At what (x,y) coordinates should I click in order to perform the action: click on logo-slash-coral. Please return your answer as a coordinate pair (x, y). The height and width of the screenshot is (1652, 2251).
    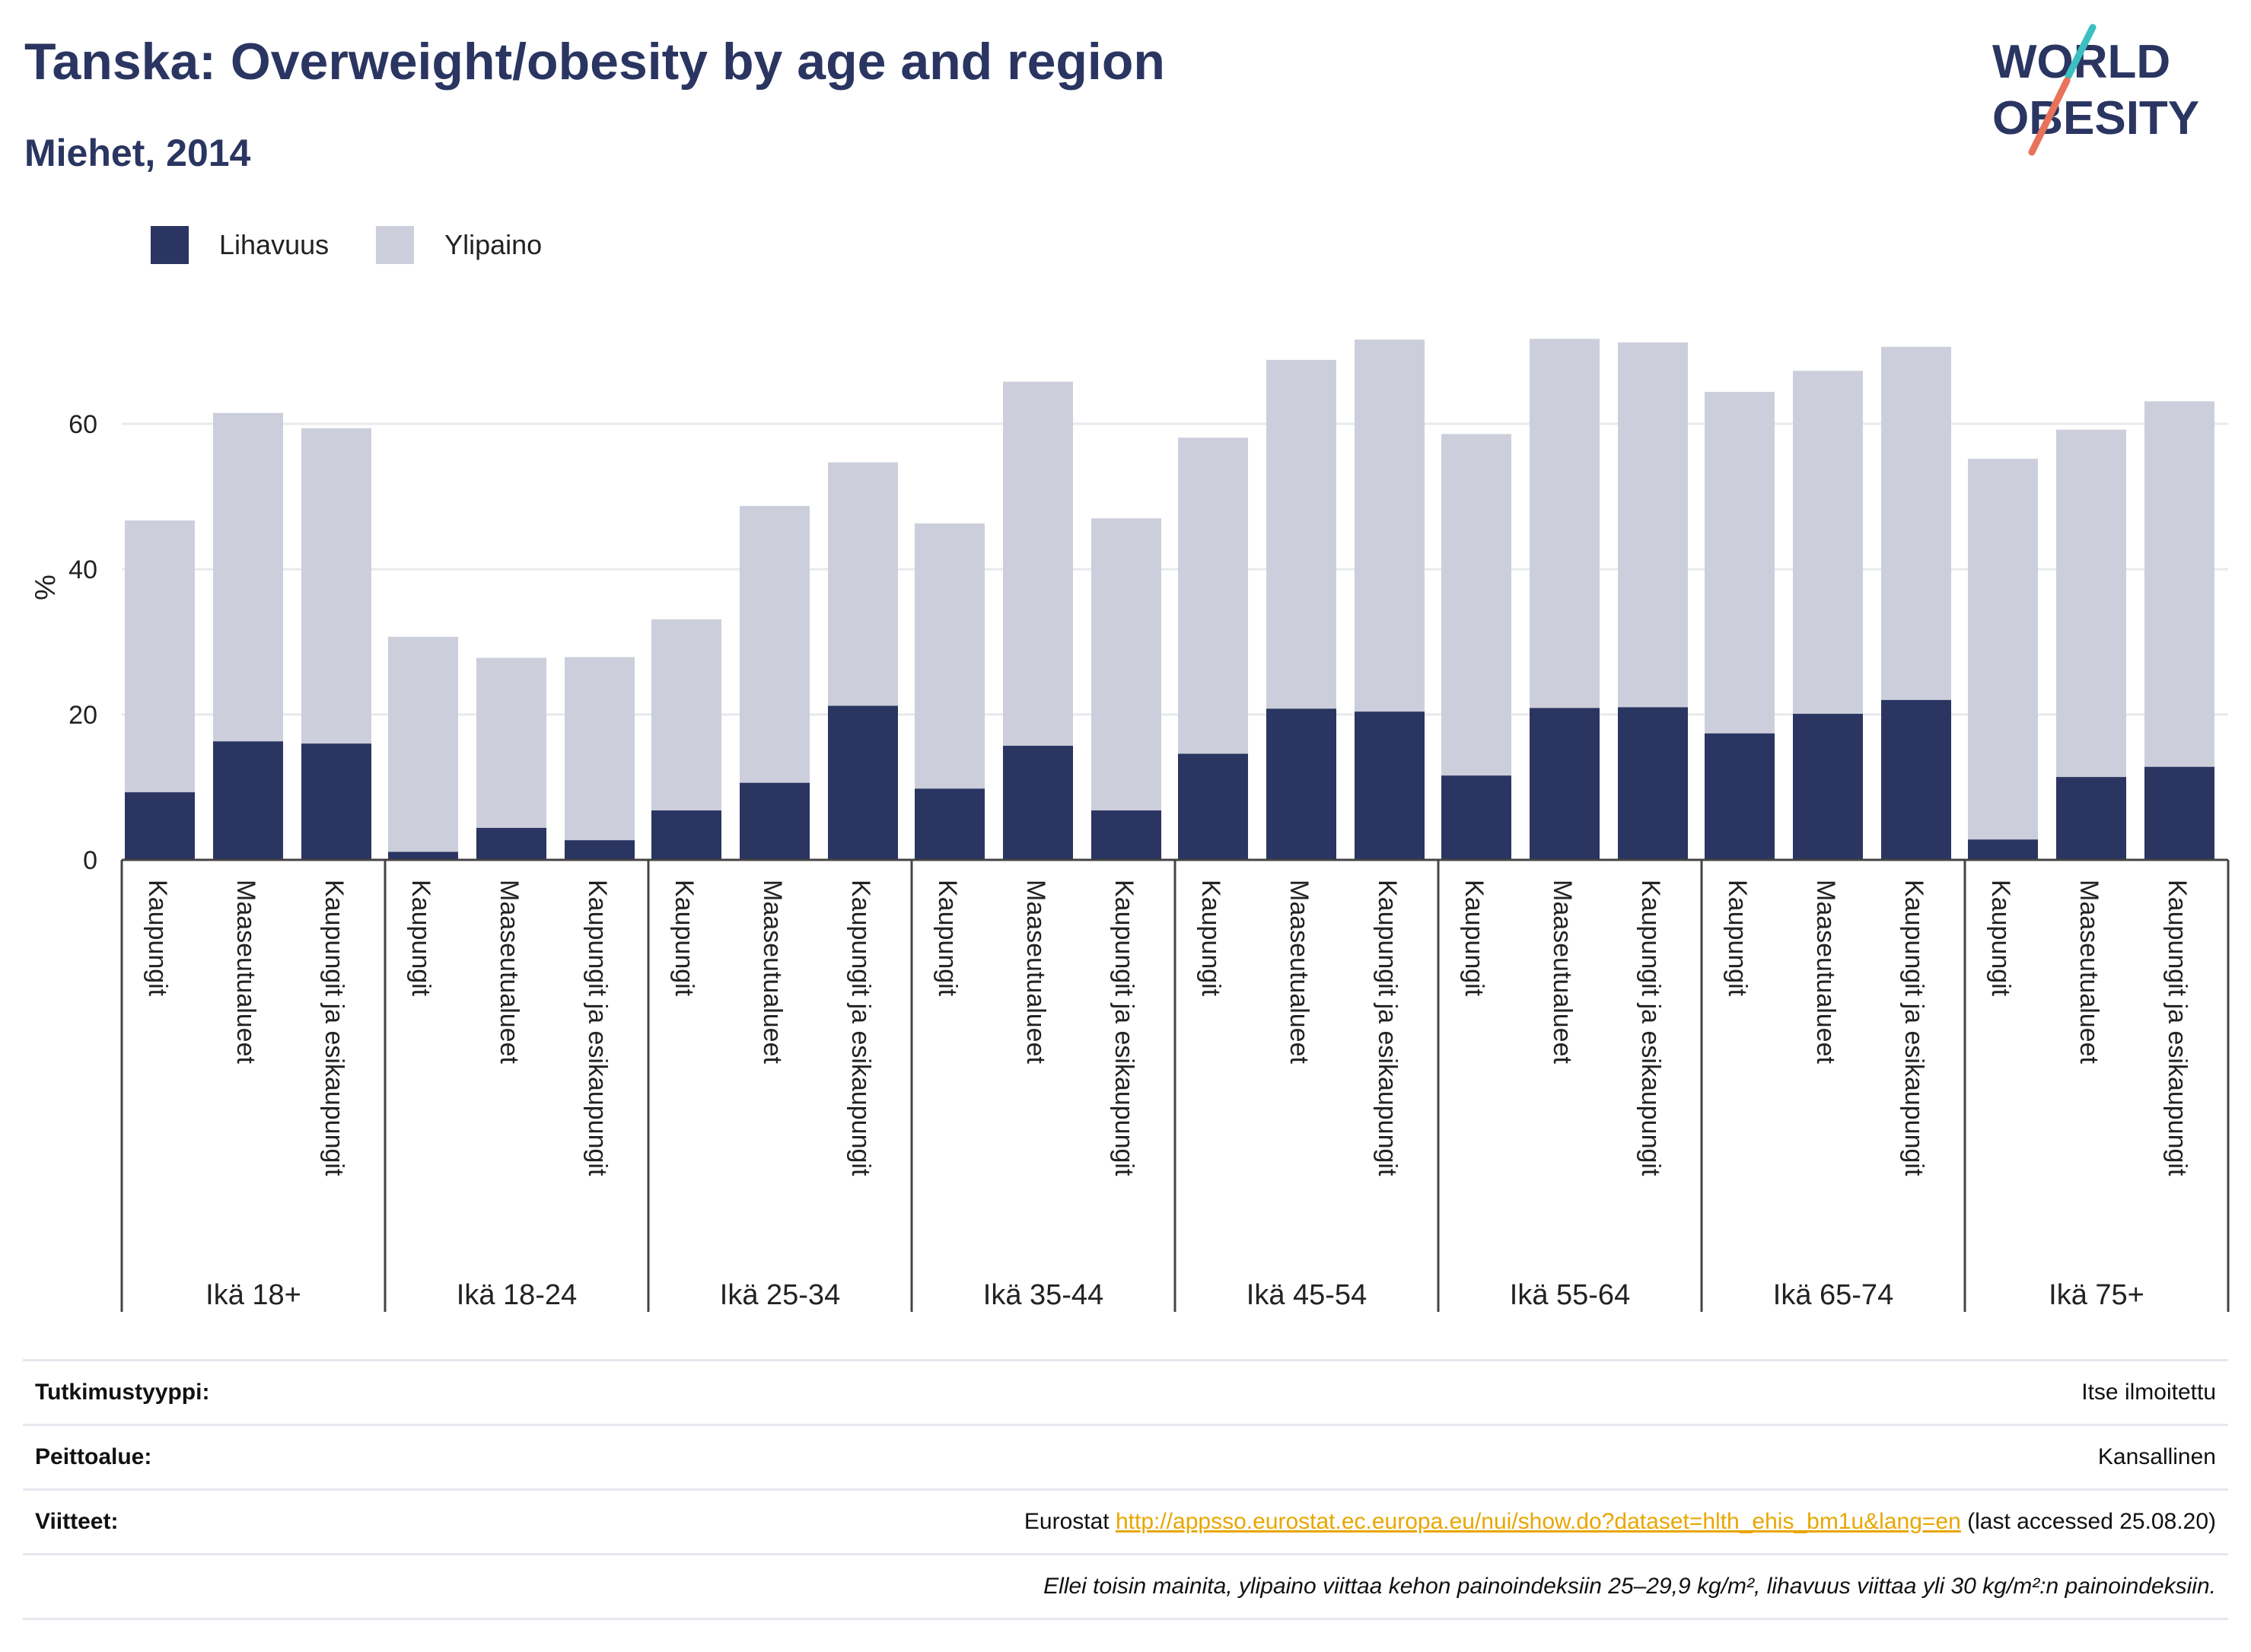
    Looking at the image, I should click on (2049, 116).